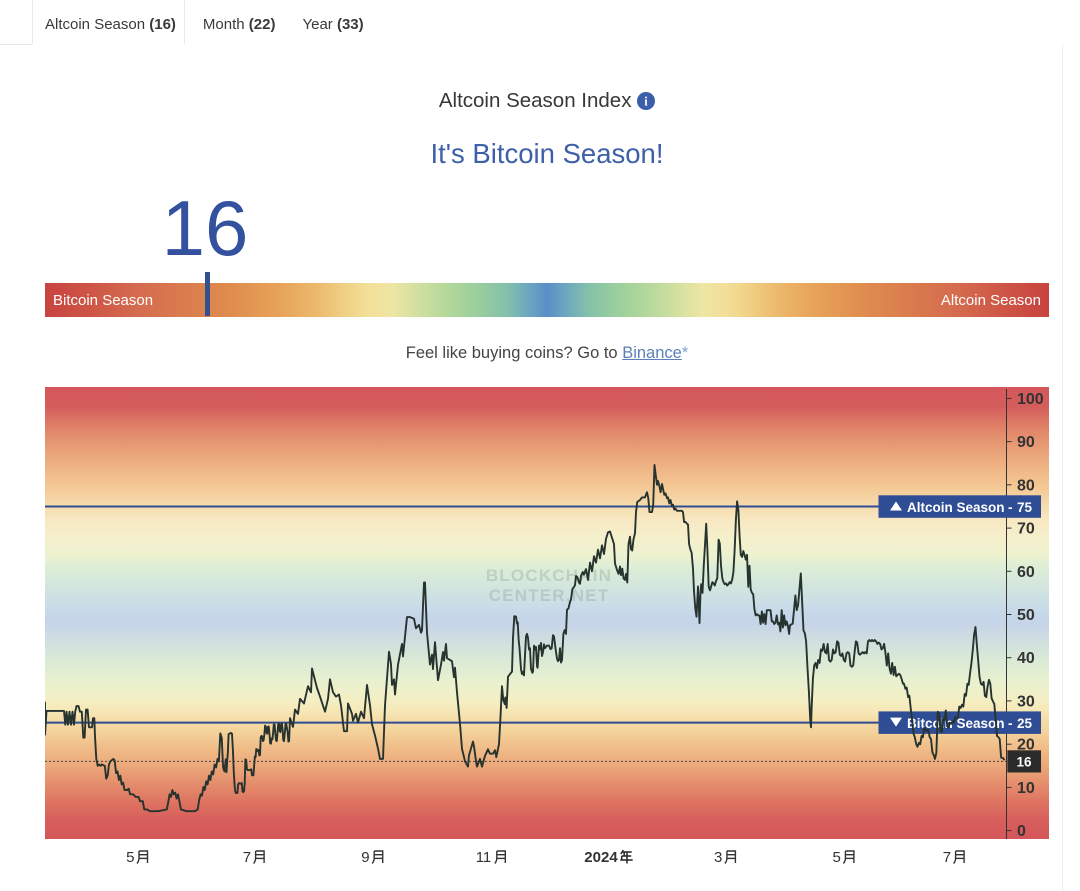 This screenshot has width=1080, height=891. Describe the element at coordinates (718, 857) in the screenshot. I see `svg-text: 3` at that location.